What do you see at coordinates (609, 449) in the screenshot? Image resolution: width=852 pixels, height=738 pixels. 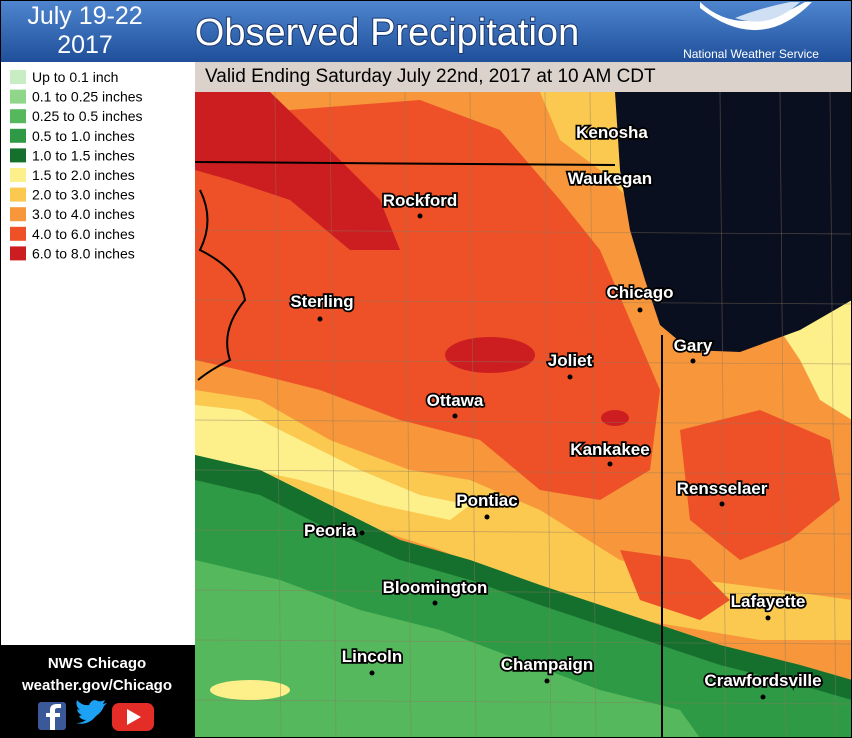 I see `city-label: Kankakee` at bounding box center [609, 449].